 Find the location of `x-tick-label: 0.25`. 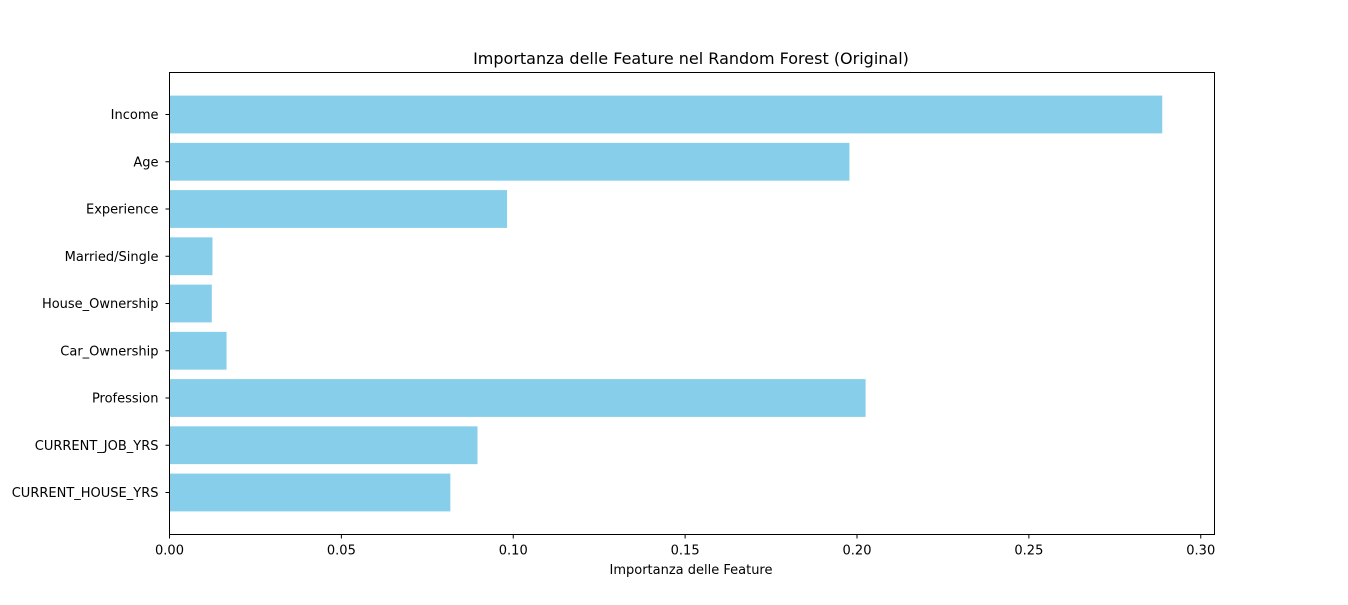

x-tick-label: 0.25 is located at coordinates (1028, 551).